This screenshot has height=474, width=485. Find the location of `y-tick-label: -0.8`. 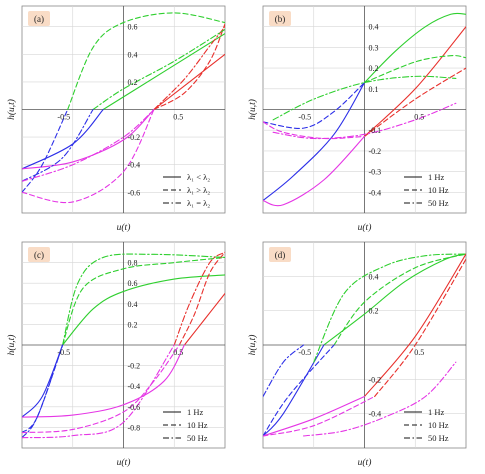

y-tick-label: -0.8 is located at coordinates (134, 427).